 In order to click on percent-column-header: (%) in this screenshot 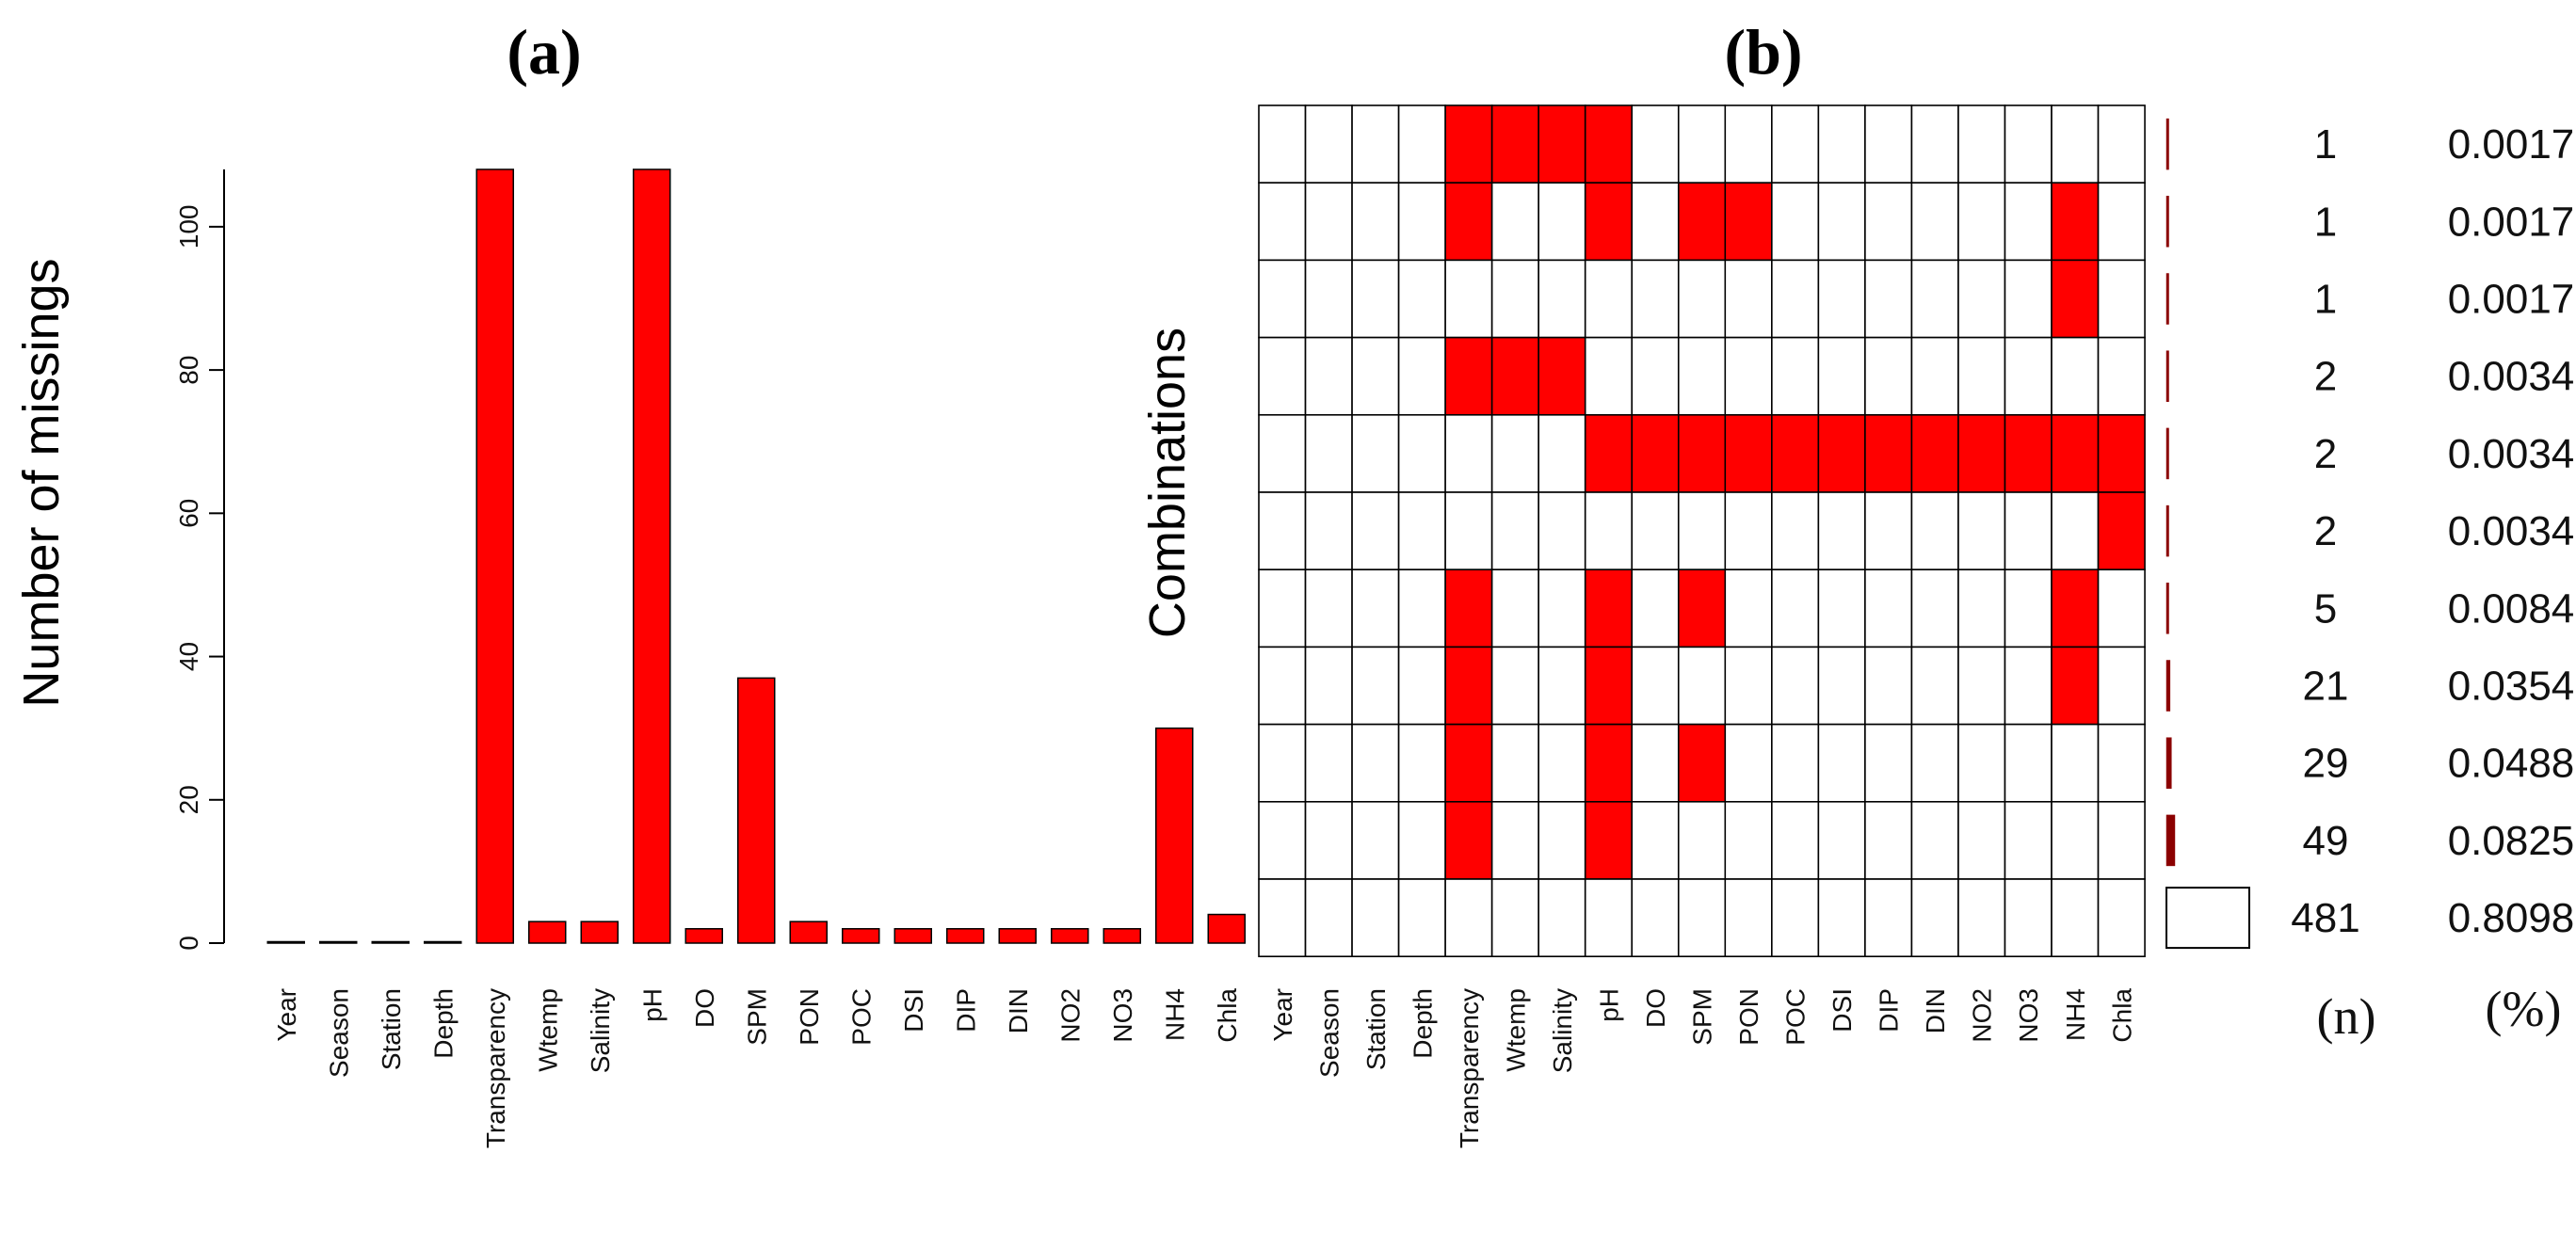, I will do `click(2524, 1009)`.